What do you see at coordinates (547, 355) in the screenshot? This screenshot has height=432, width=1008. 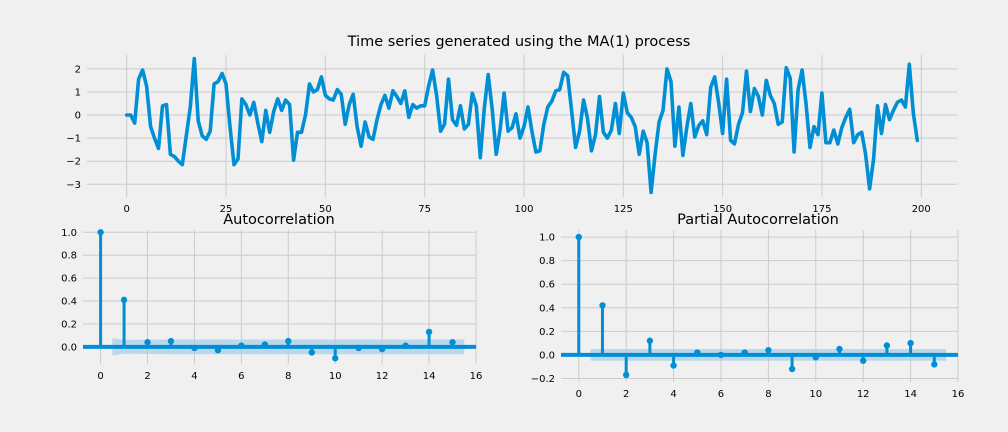 I see `pacf-y-tick-label: 0.0` at bounding box center [547, 355].